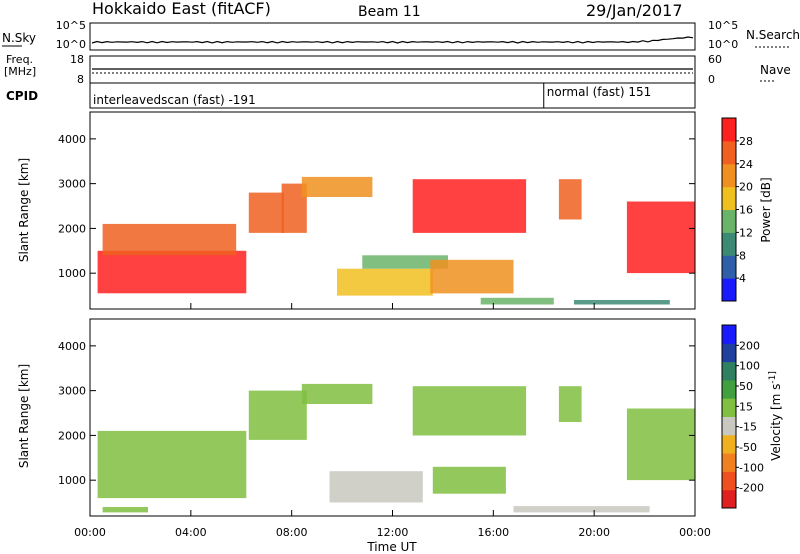 Image resolution: width=800 pixels, height=554 pixels. I want to click on x-tick-label: 04:00, so click(191, 532).